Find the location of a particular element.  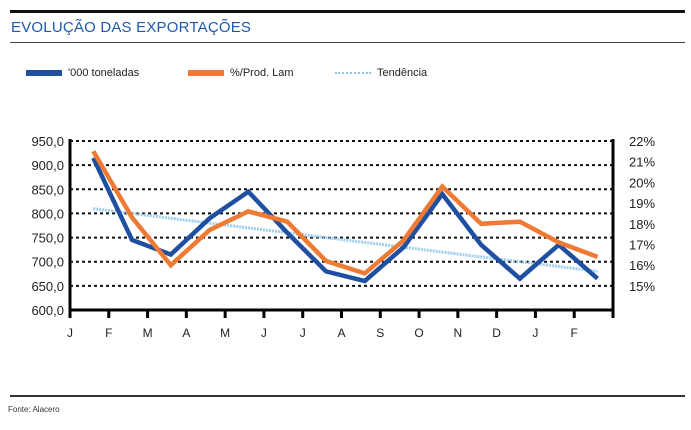

legend-item-tendencia: Tendência is located at coordinates (381, 73).